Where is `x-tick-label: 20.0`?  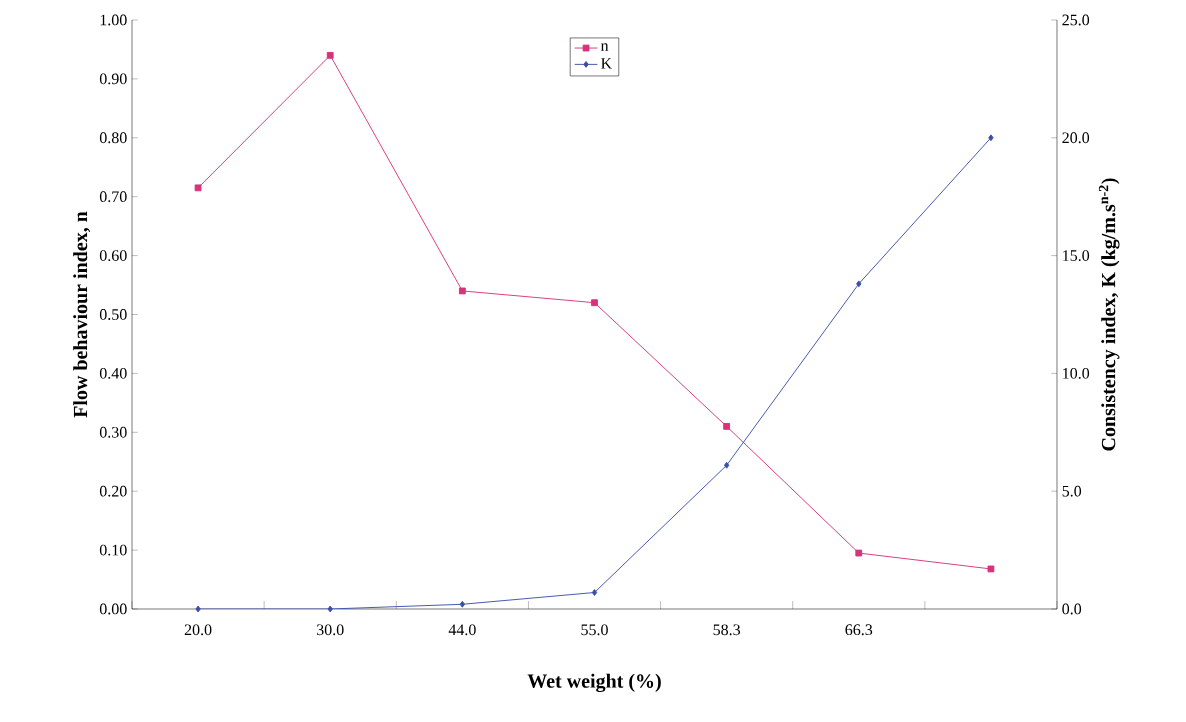 x-tick-label: 20.0 is located at coordinates (198, 630).